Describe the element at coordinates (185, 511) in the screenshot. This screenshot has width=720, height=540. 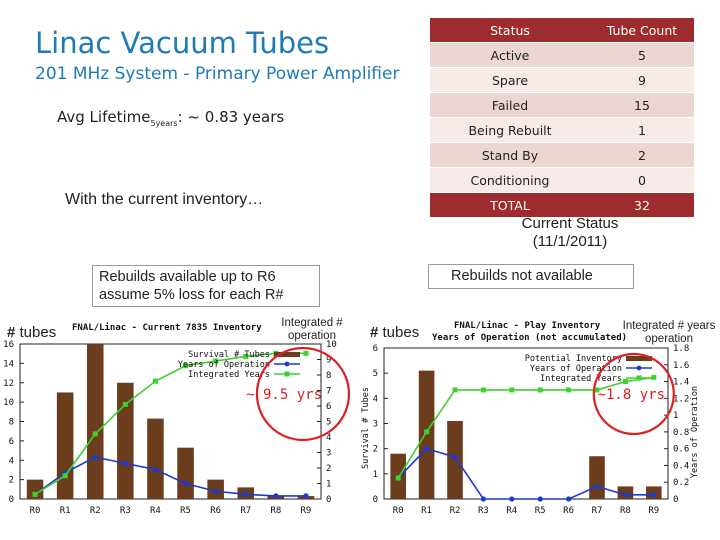
I see `x-tick-label: R5` at that location.